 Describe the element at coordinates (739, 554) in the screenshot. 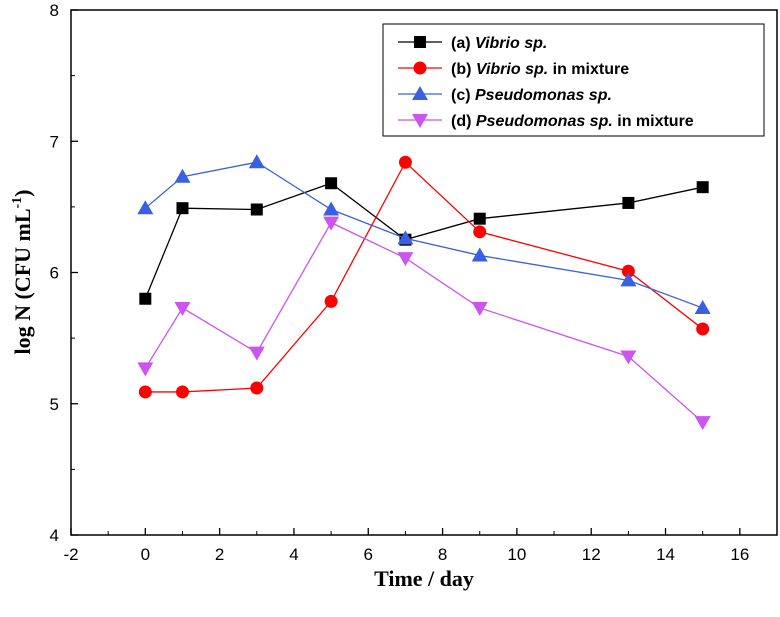

I see `x-tick-label: 16` at that location.